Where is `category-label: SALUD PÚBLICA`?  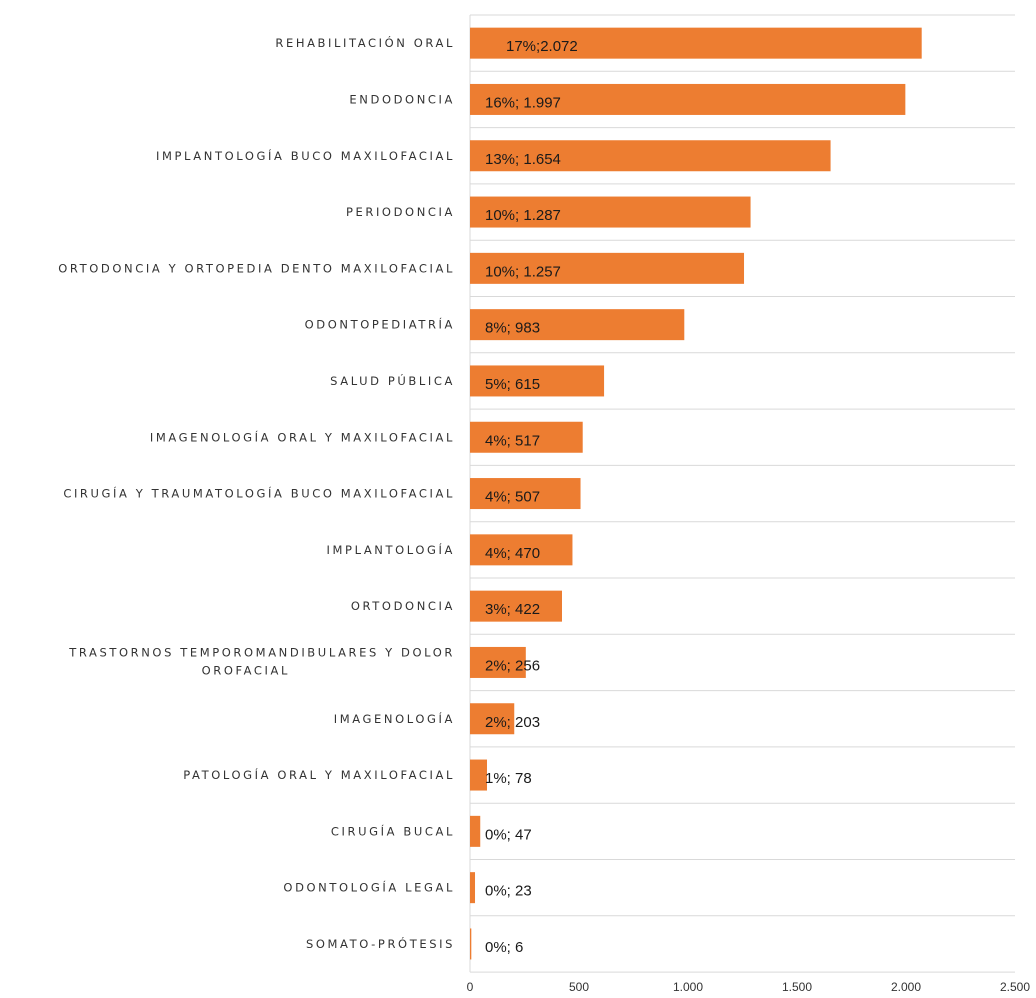 category-label: SALUD PÚBLICA is located at coordinates (392, 380).